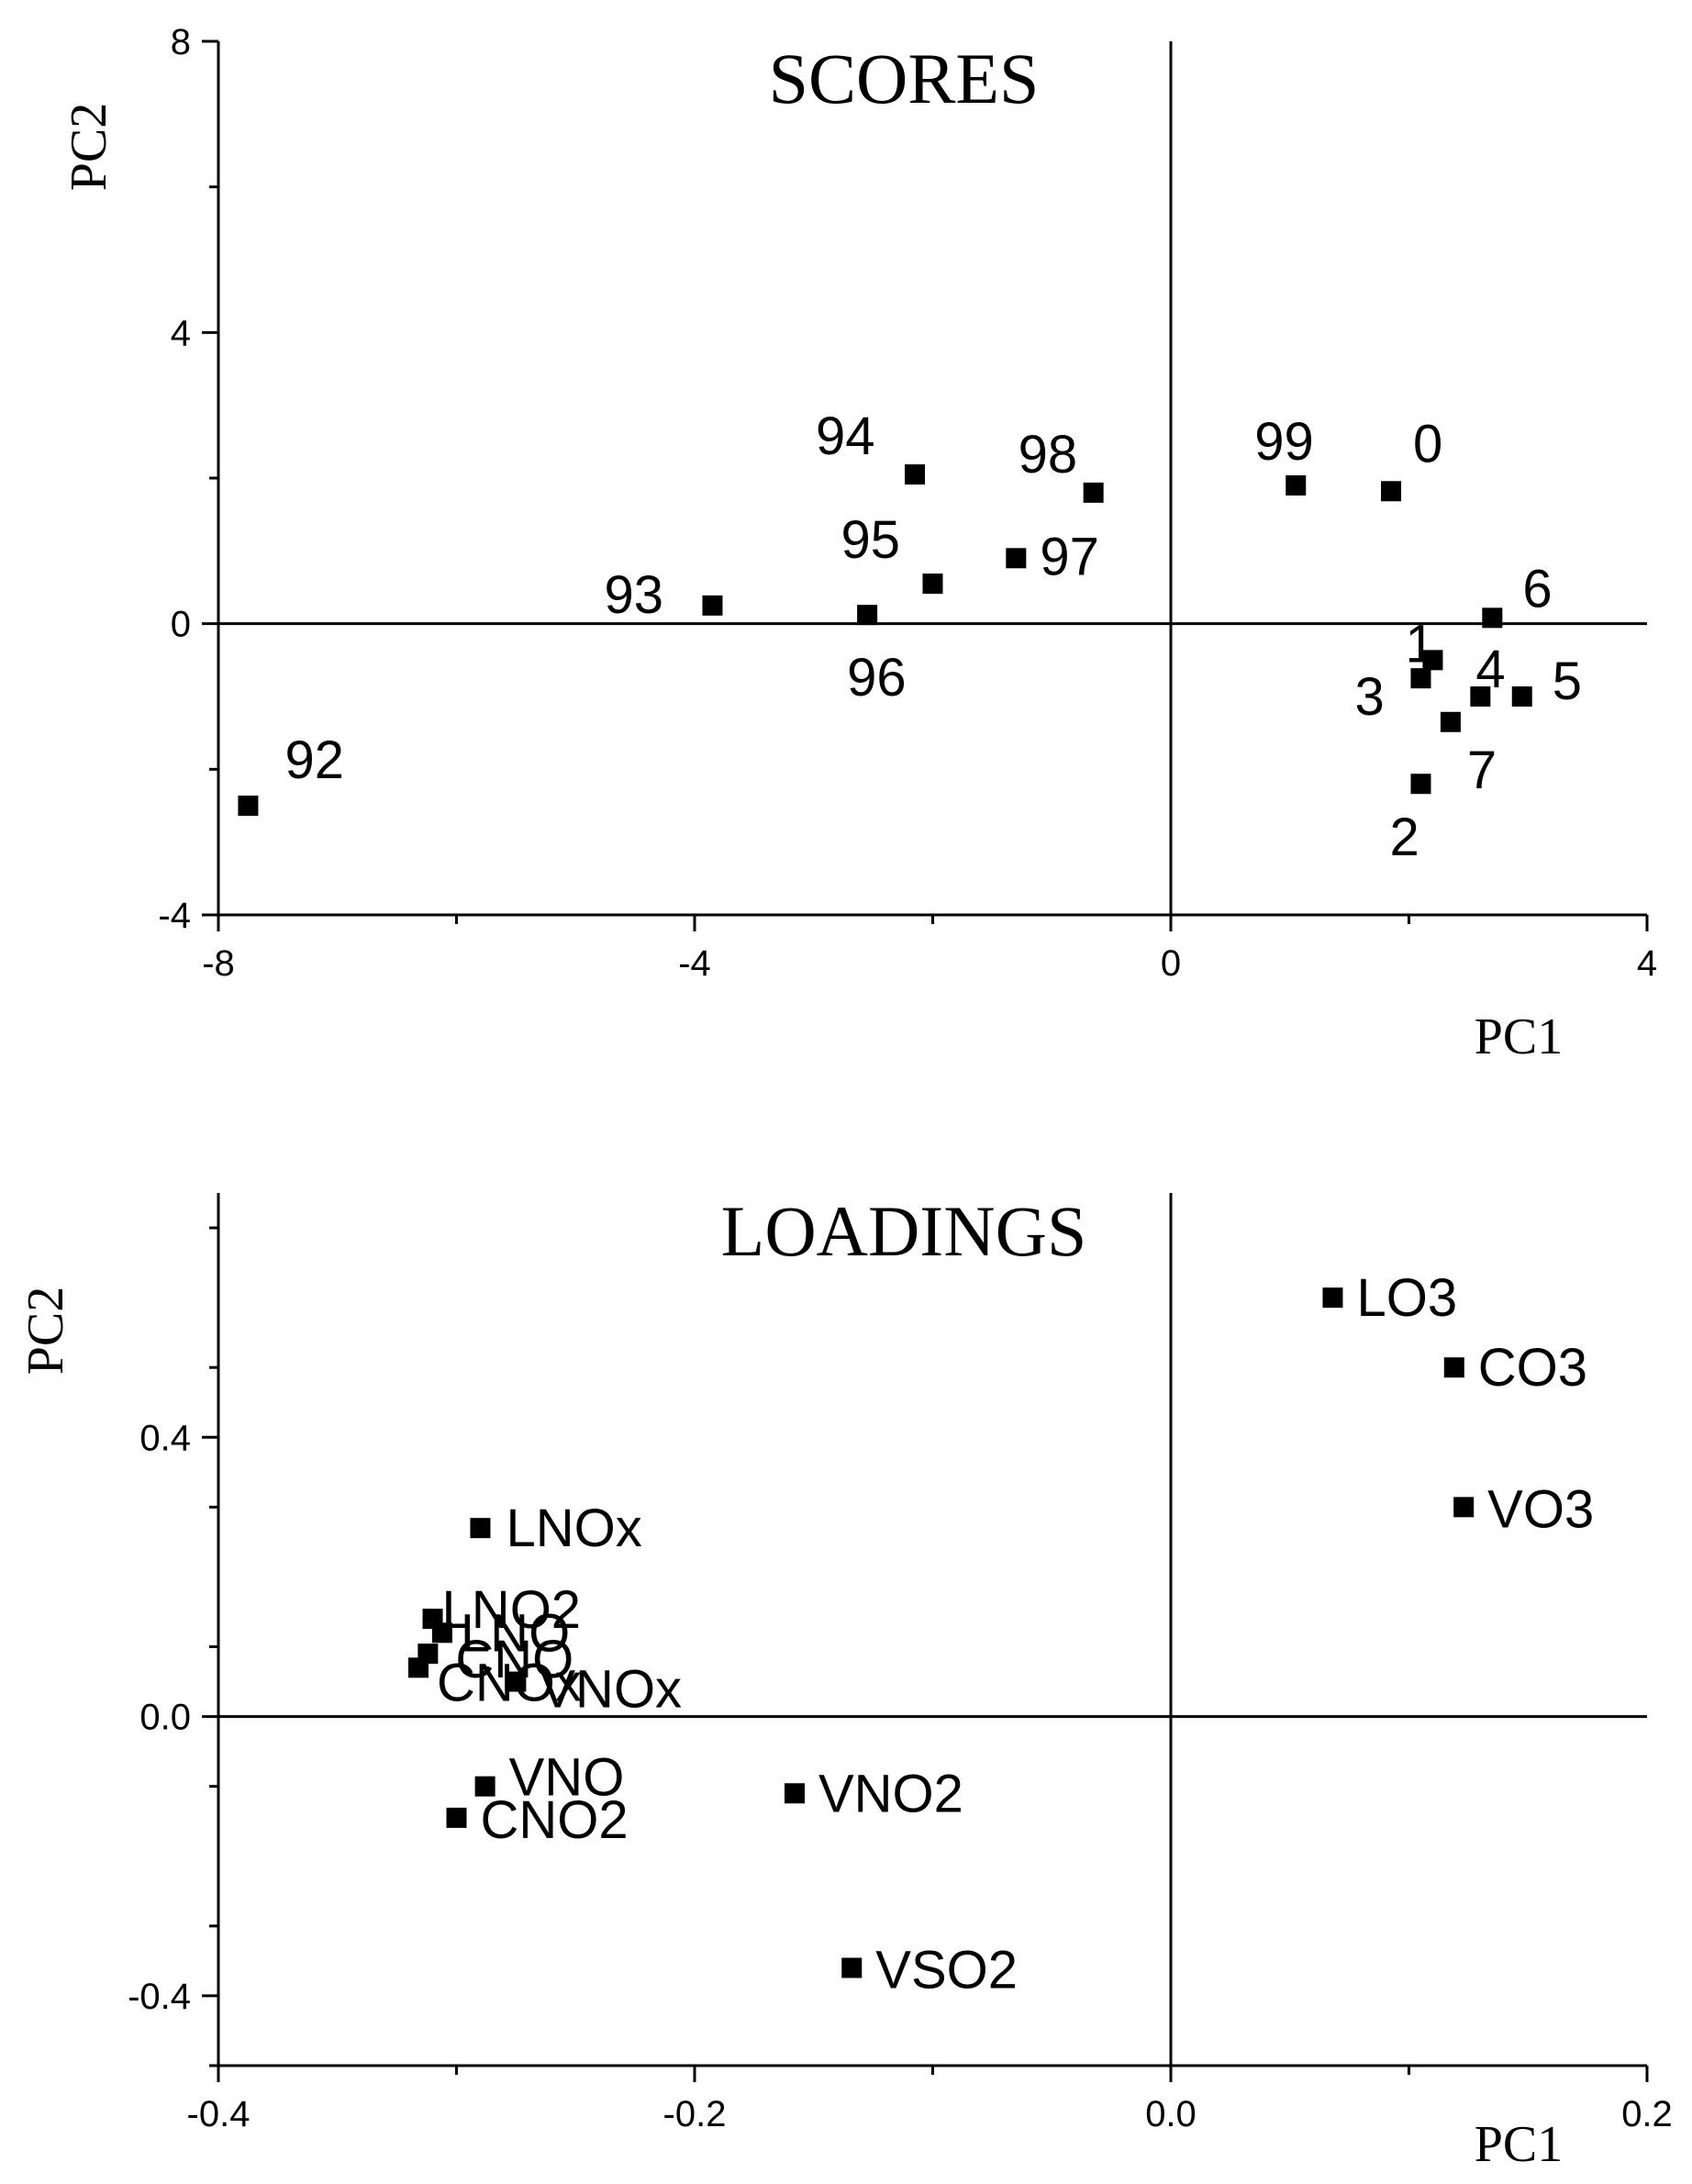 The image size is (1692, 2184). What do you see at coordinates (877, 678) in the screenshot?
I see `scores-point-label-96: 96` at bounding box center [877, 678].